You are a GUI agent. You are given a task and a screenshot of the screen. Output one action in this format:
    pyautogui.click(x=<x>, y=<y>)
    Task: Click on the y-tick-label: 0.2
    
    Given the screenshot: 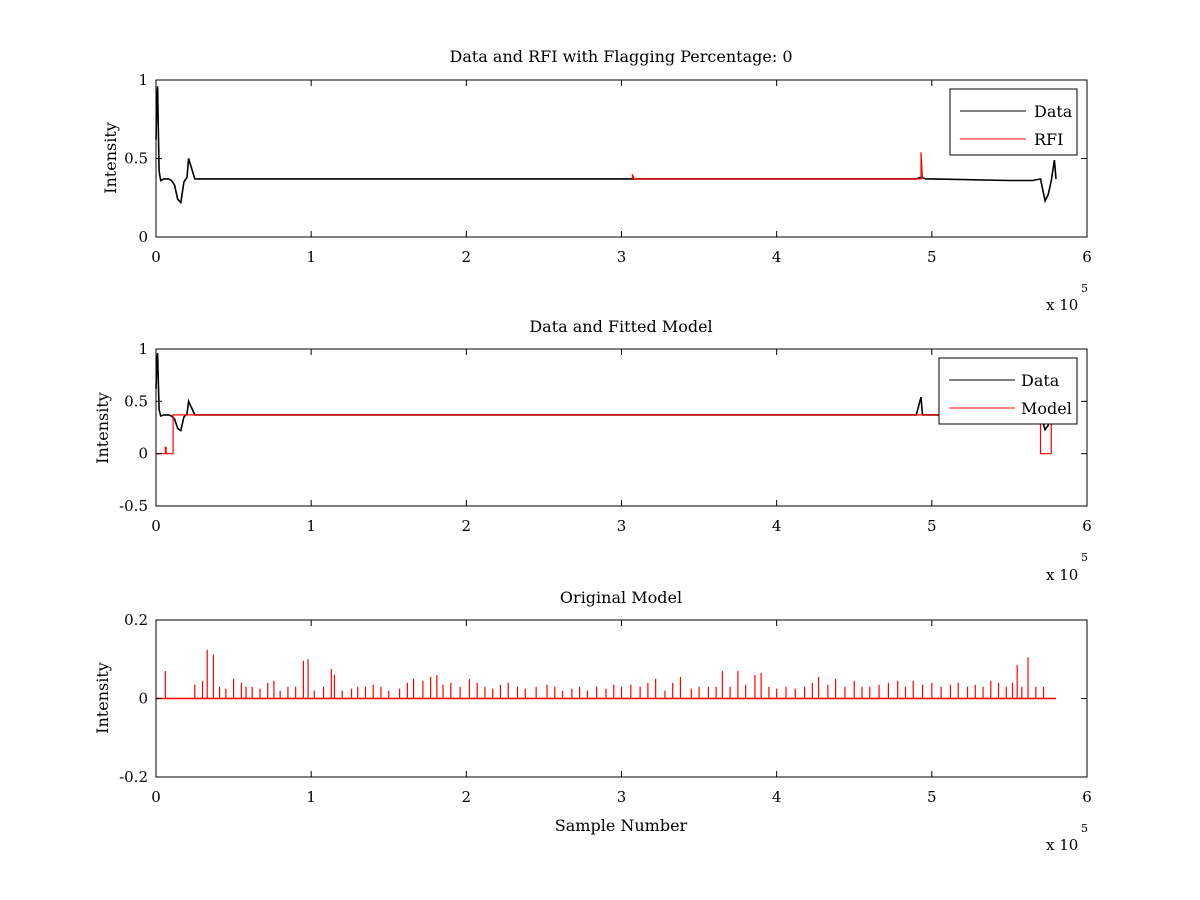 What is the action you would take?
    pyautogui.click(x=136, y=620)
    